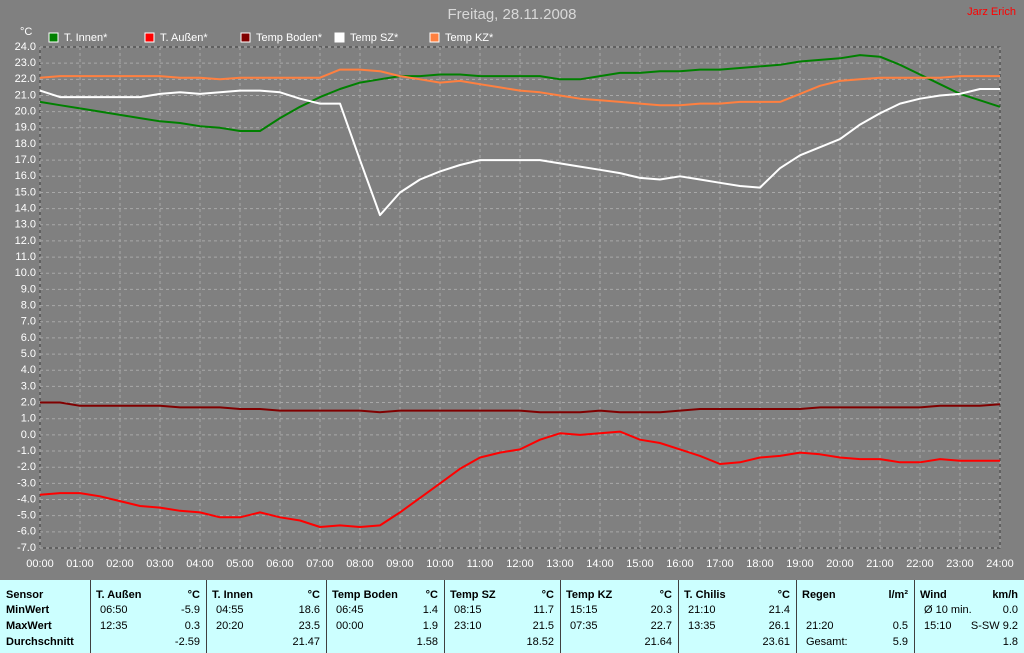 The height and width of the screenshot is (653, 1024). What do you see at coordinates (1010, 610) in the screenshot?
I see `cell-value: 0.0` at bounding box center [1010, 610].